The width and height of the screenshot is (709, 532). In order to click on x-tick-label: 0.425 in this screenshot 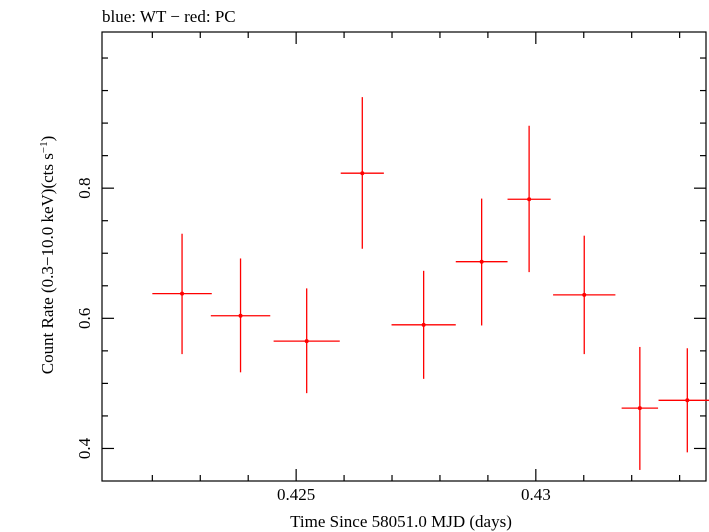, I will do `click(296, 494)`.